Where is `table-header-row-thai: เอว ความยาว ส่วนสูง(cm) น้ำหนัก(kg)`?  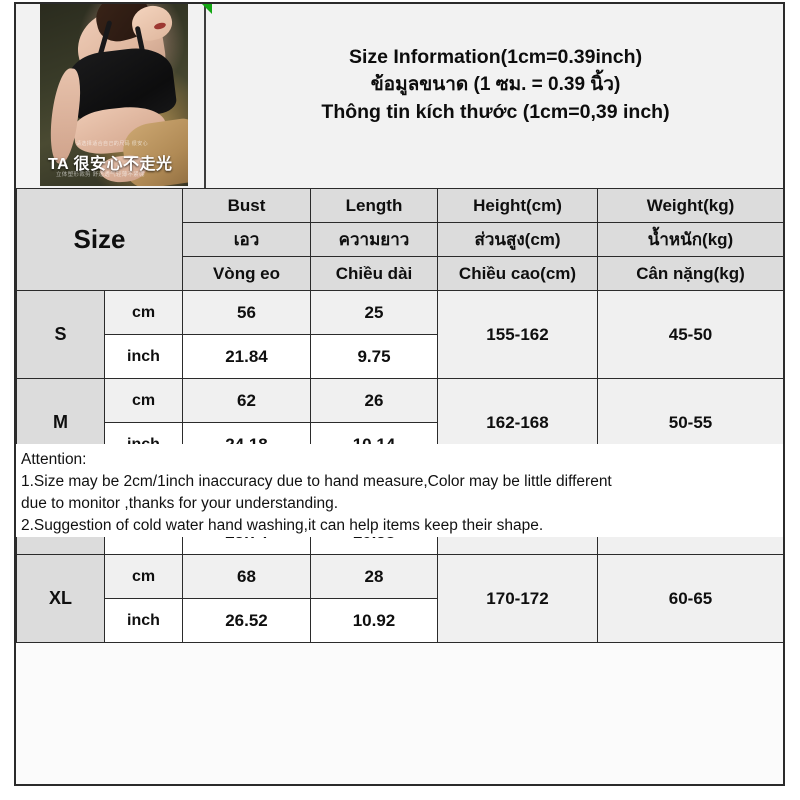 table-header-row-thai: เอว ความยาว ส่วนสูง(cm) น้ำหนัก(kg) is located at coordinates (400, 239).